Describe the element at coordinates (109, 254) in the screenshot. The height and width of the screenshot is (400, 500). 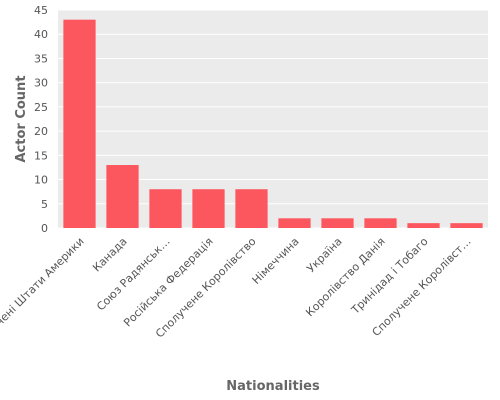
I see `x-tick-label: Канада` at that location.